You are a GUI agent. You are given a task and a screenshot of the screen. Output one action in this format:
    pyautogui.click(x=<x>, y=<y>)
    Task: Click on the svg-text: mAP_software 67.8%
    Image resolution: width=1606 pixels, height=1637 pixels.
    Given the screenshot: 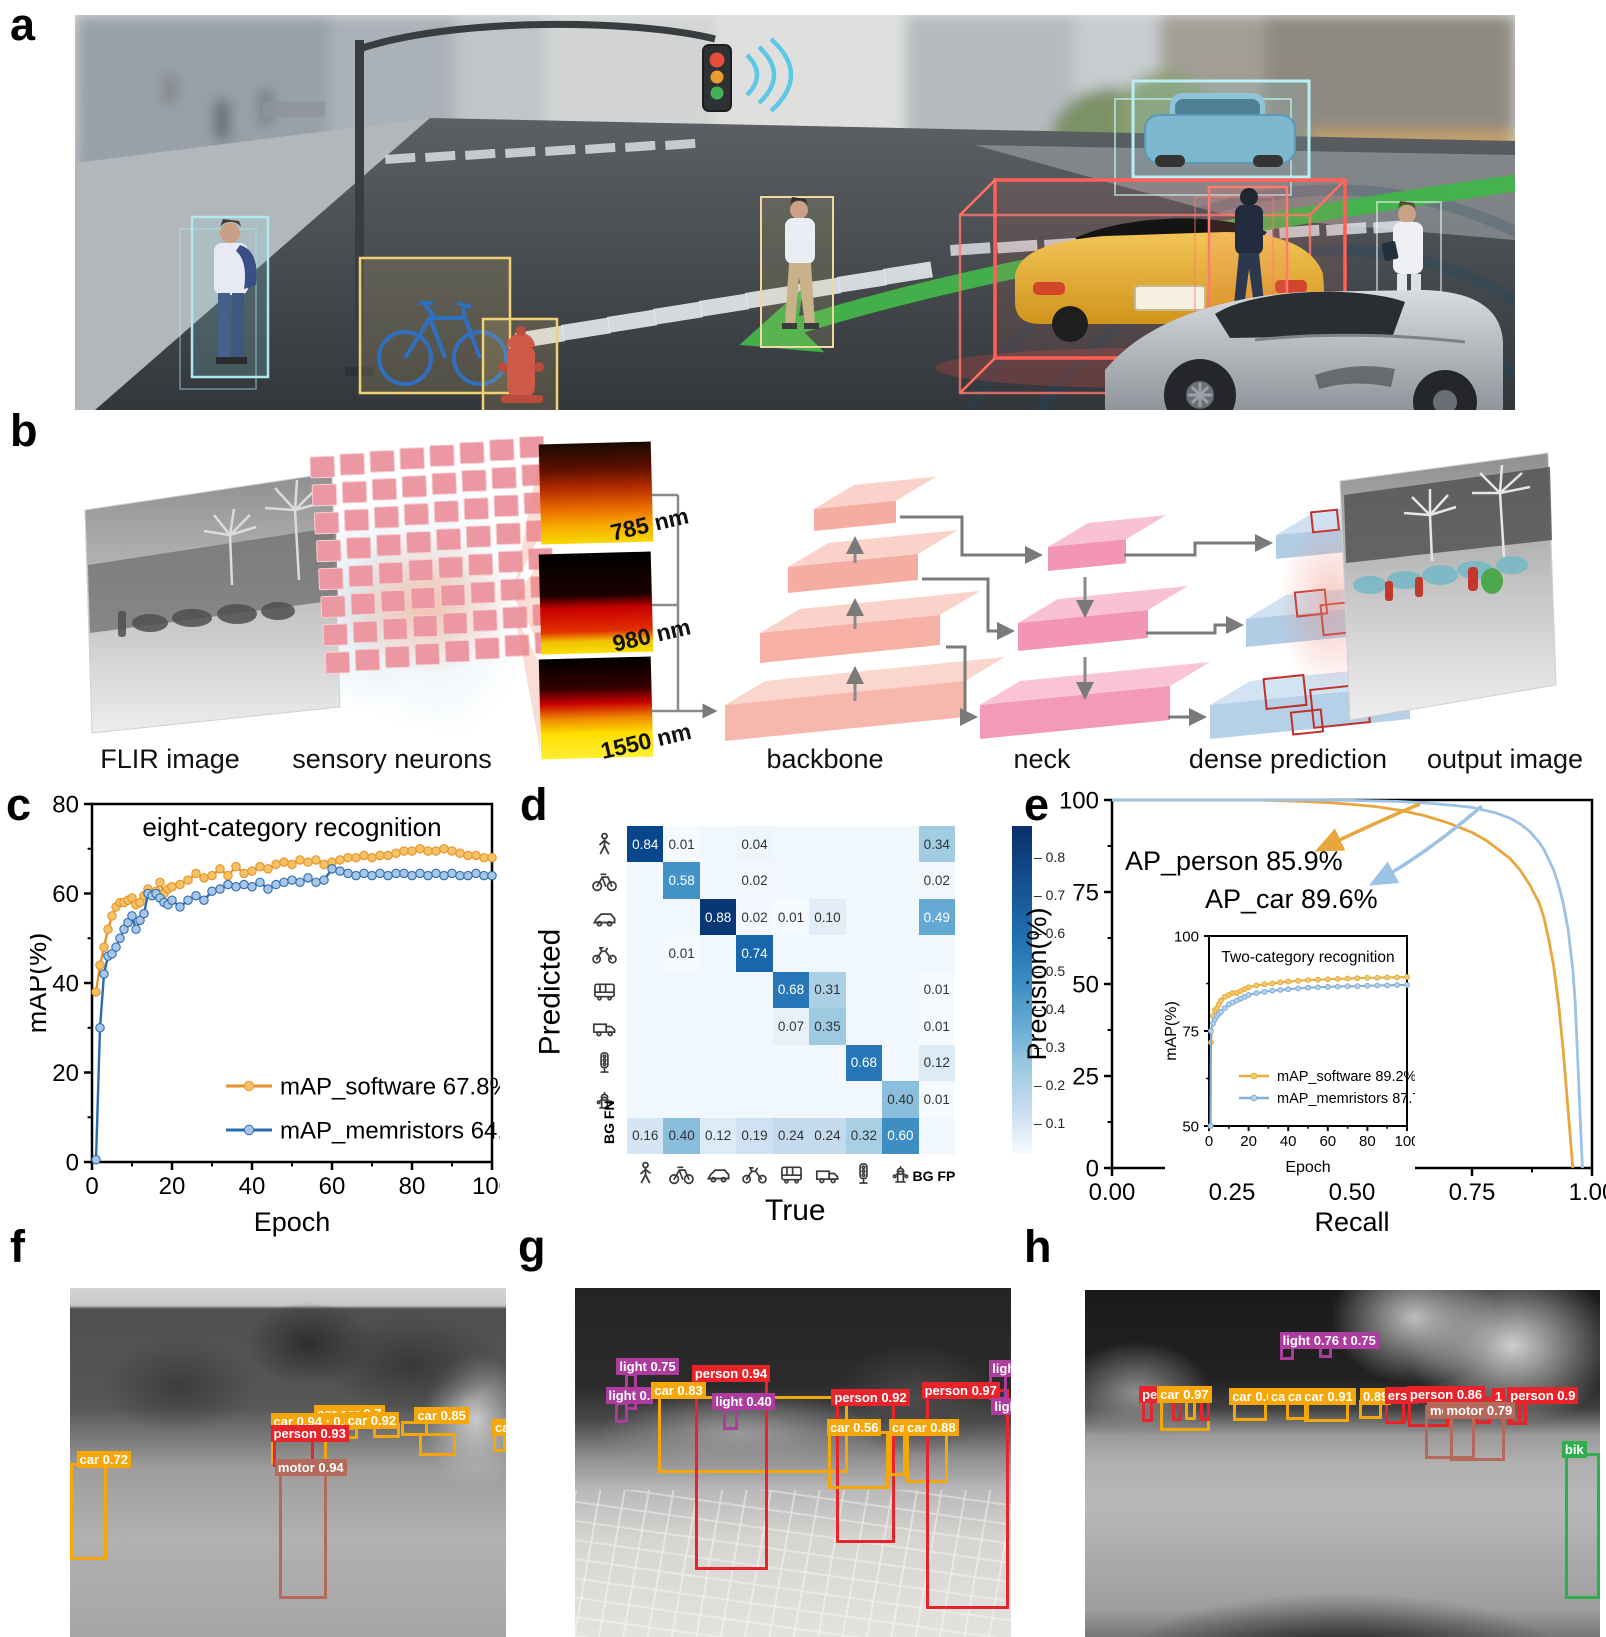 What is the action you would take?
    pyautogui.click(x=390, y=1086)
    